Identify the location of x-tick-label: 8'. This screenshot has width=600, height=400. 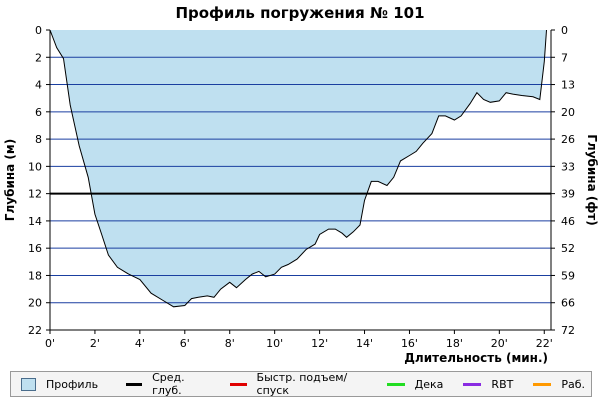
(230, 343).